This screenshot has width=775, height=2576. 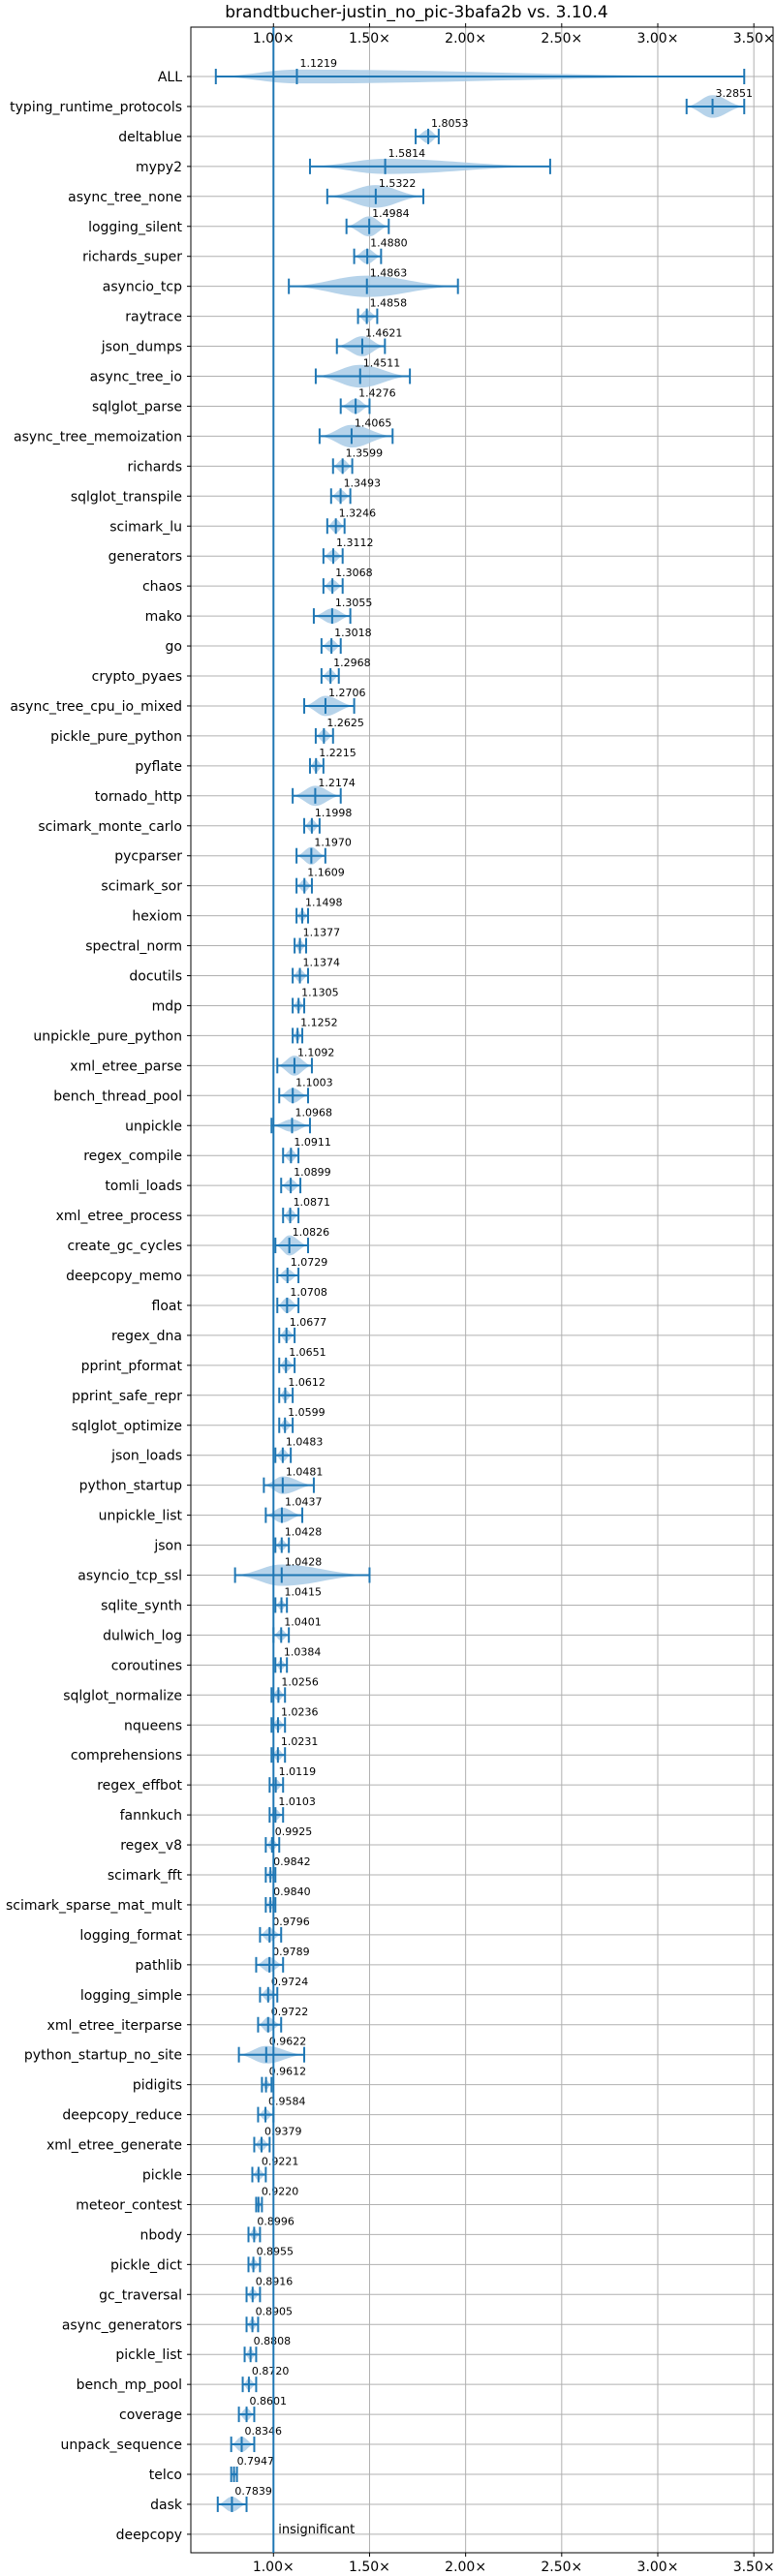 I want to click on value-label: 1.1252, so click(x=319, y=1022).